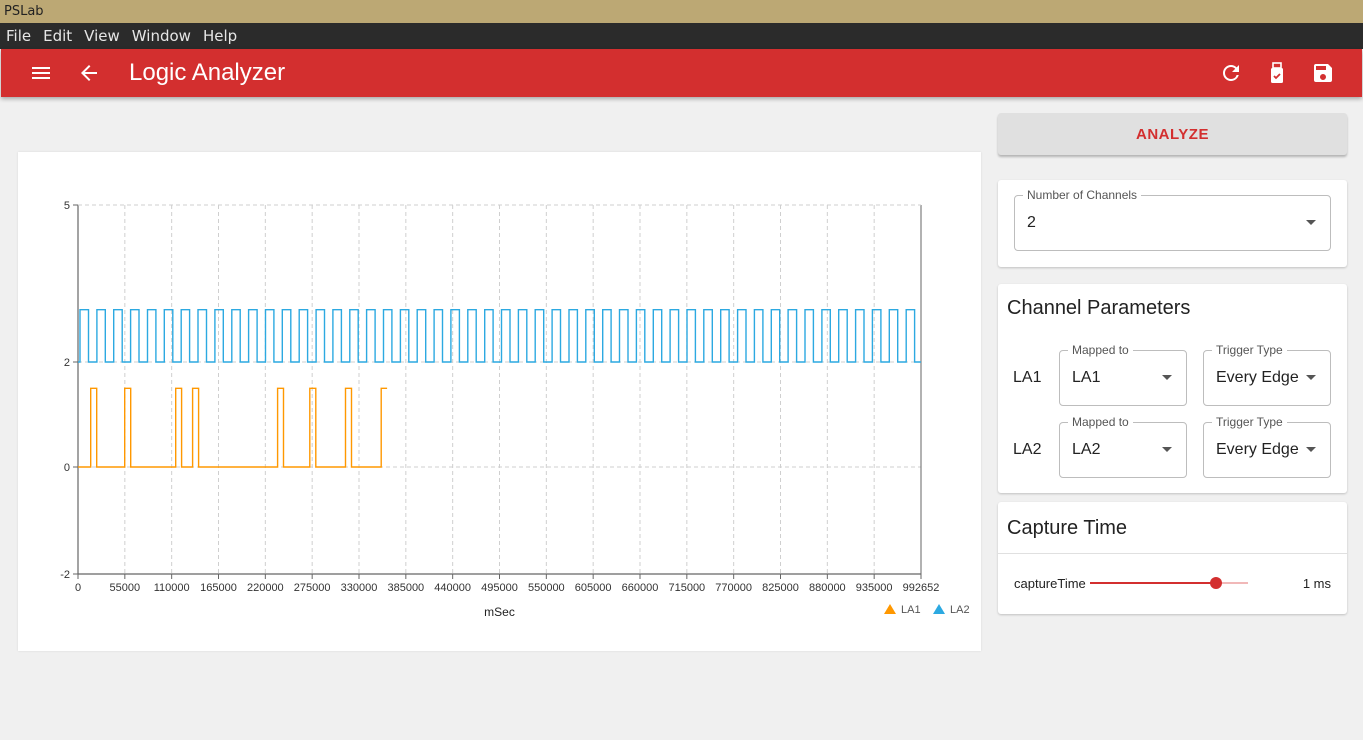  Describe the element at coordinates (67, 363) in the screenshot. I see `y-tick-label: 2` at that location.